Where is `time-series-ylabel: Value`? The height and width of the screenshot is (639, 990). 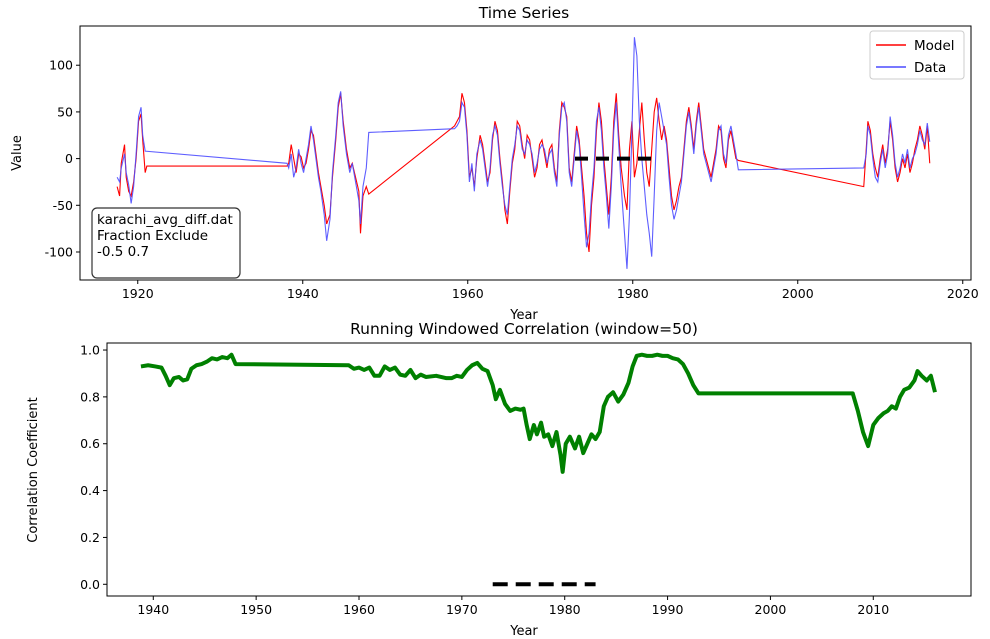 time-series-ylabel: Value is located at coordinates (17, 153).